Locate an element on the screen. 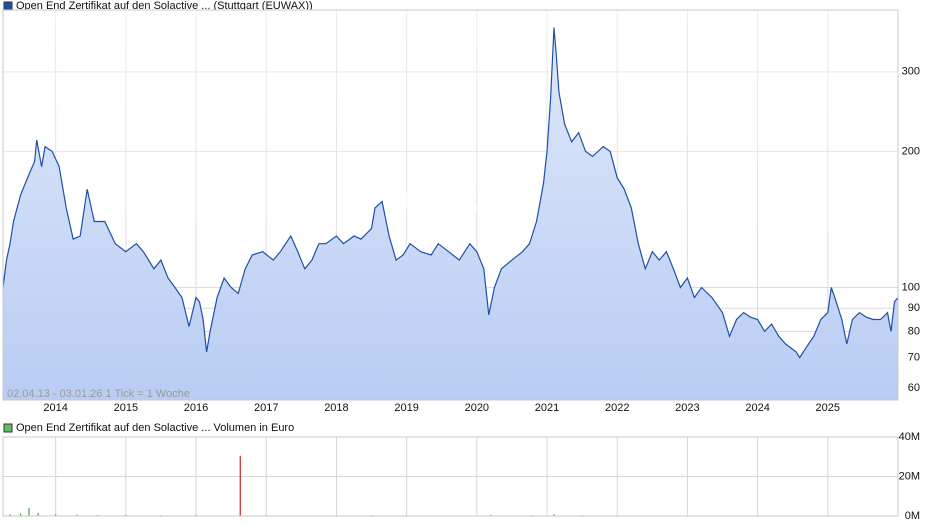 This screenshot has width=940, height=526. y-tick-label: 60 is located at coordinates (914, 388).